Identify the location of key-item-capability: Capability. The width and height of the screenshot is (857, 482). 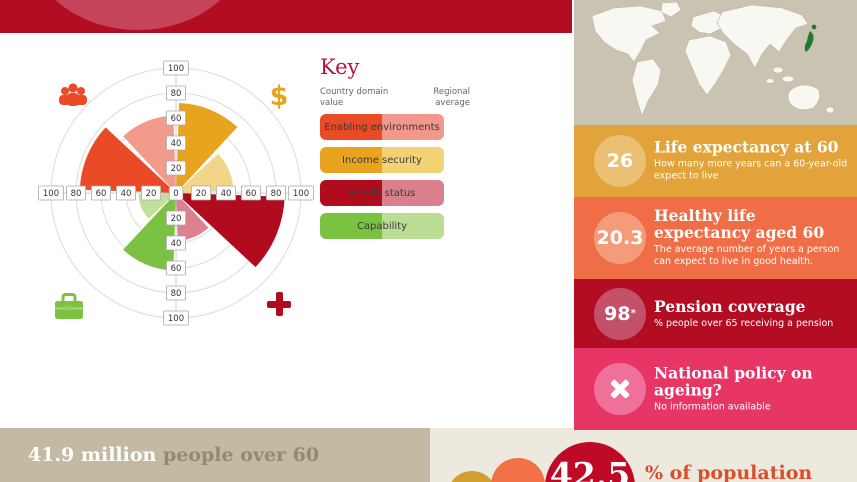
(382, 226).